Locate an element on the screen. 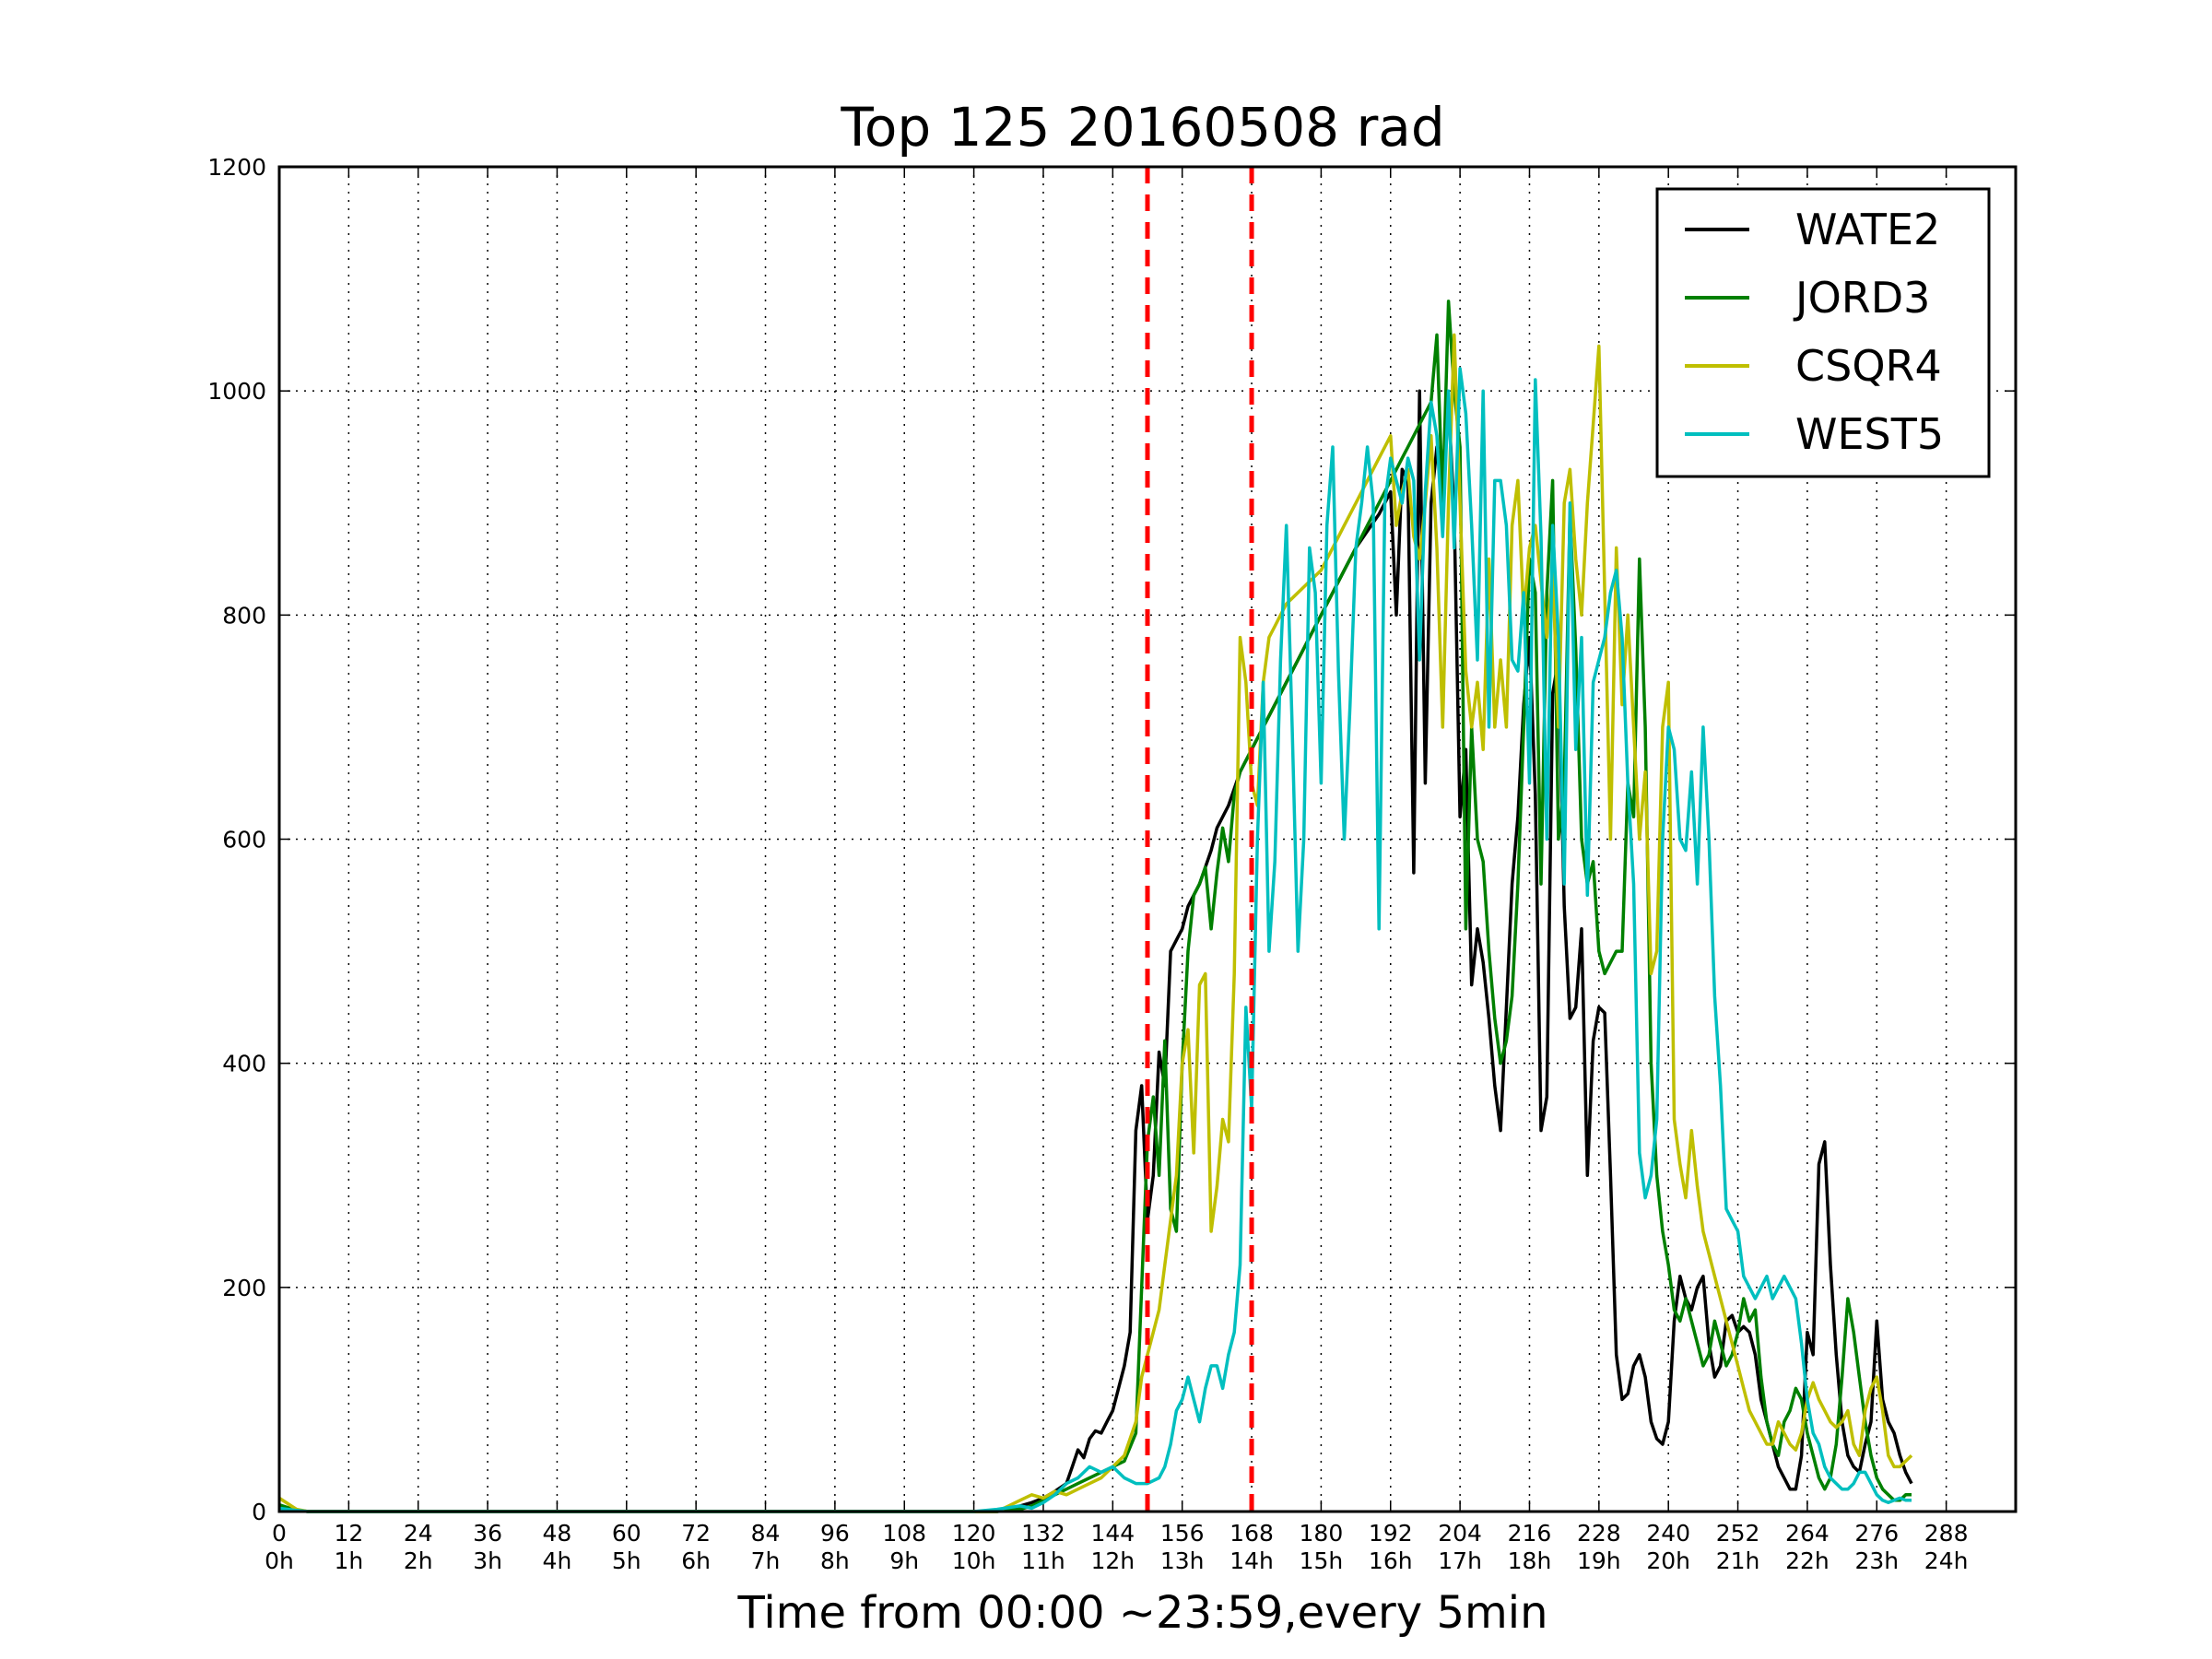 This screenshot has width=2212, height=1659. x-tick-label: 0 is located at coordinates (279, 1533).